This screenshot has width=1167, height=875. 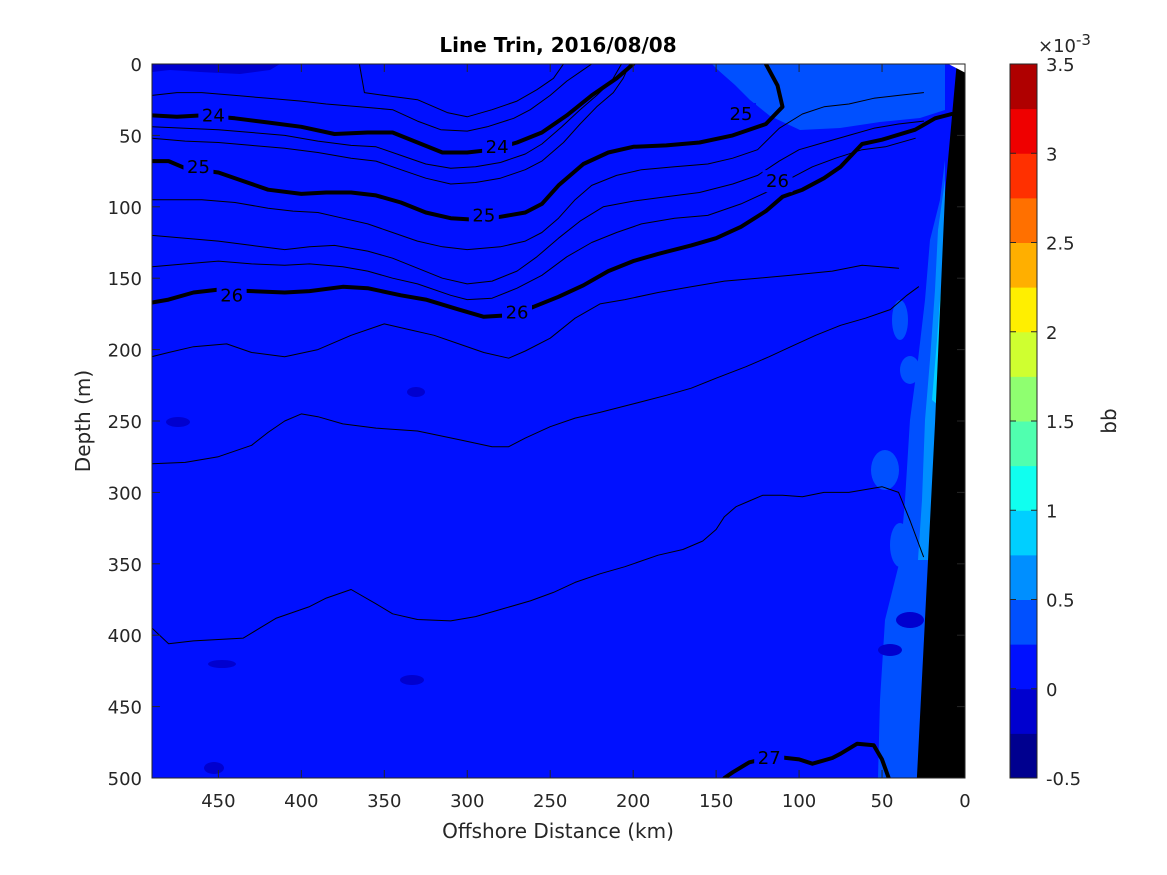 What do you see at coordinates (1051, 690) in the screenshot?
I see `colorbar-tick-label: 0` at bounding box center [1051, 690].